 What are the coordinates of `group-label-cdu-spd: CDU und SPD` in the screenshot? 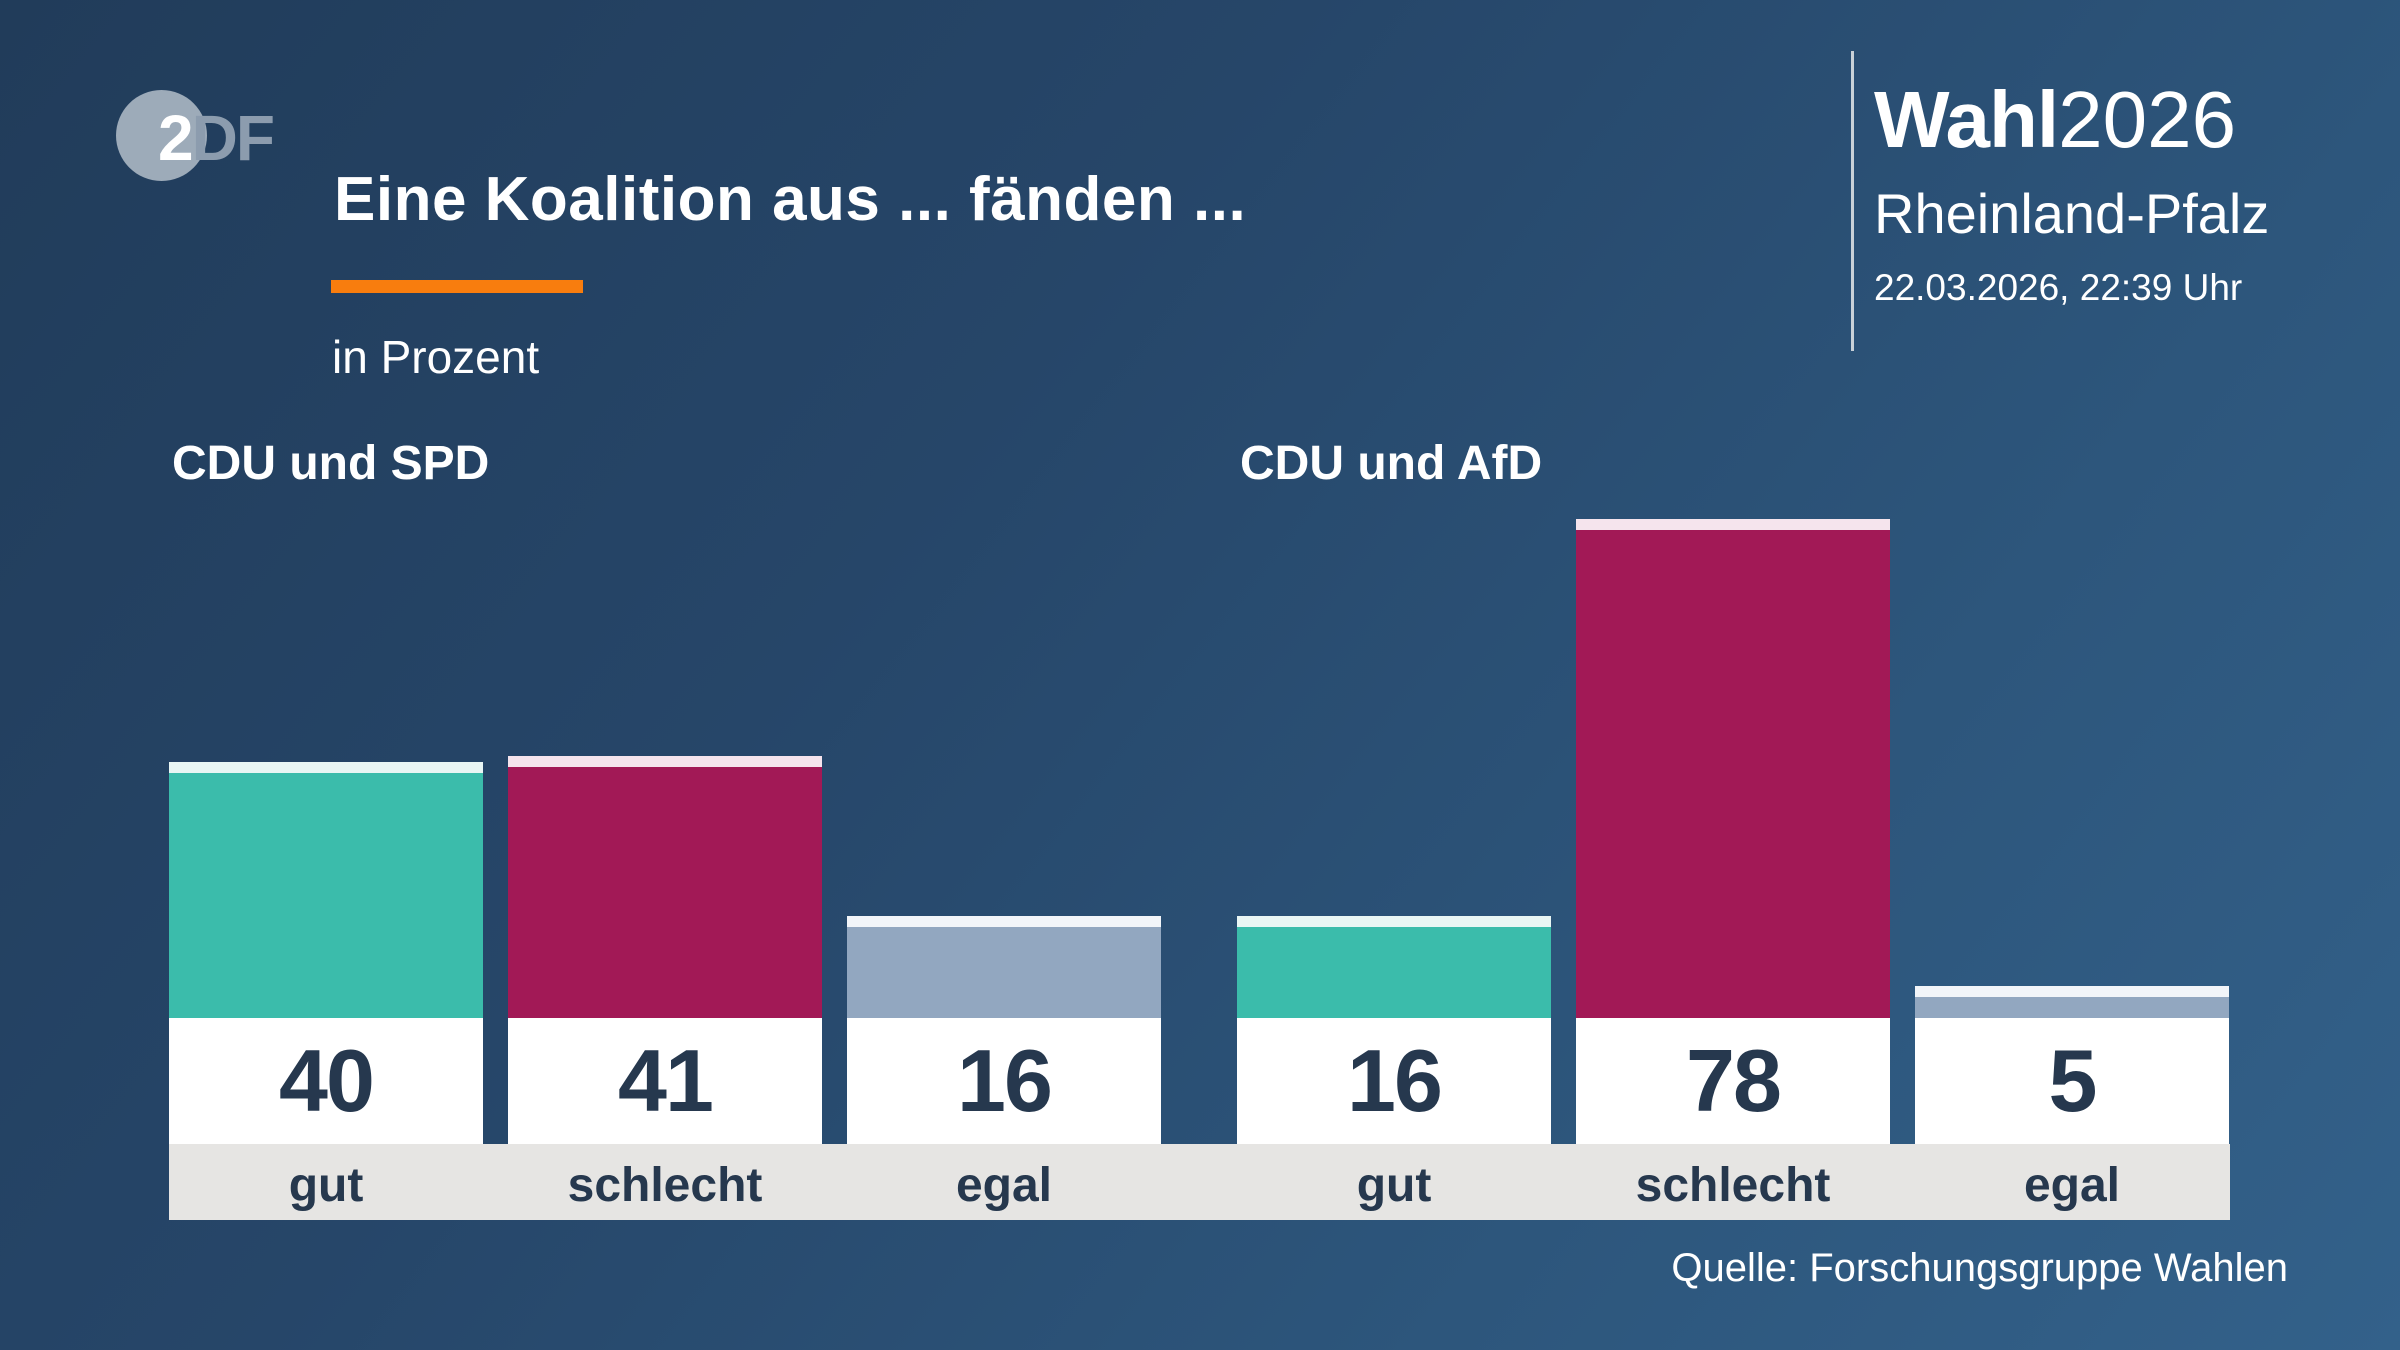 It's located at (331, 463).